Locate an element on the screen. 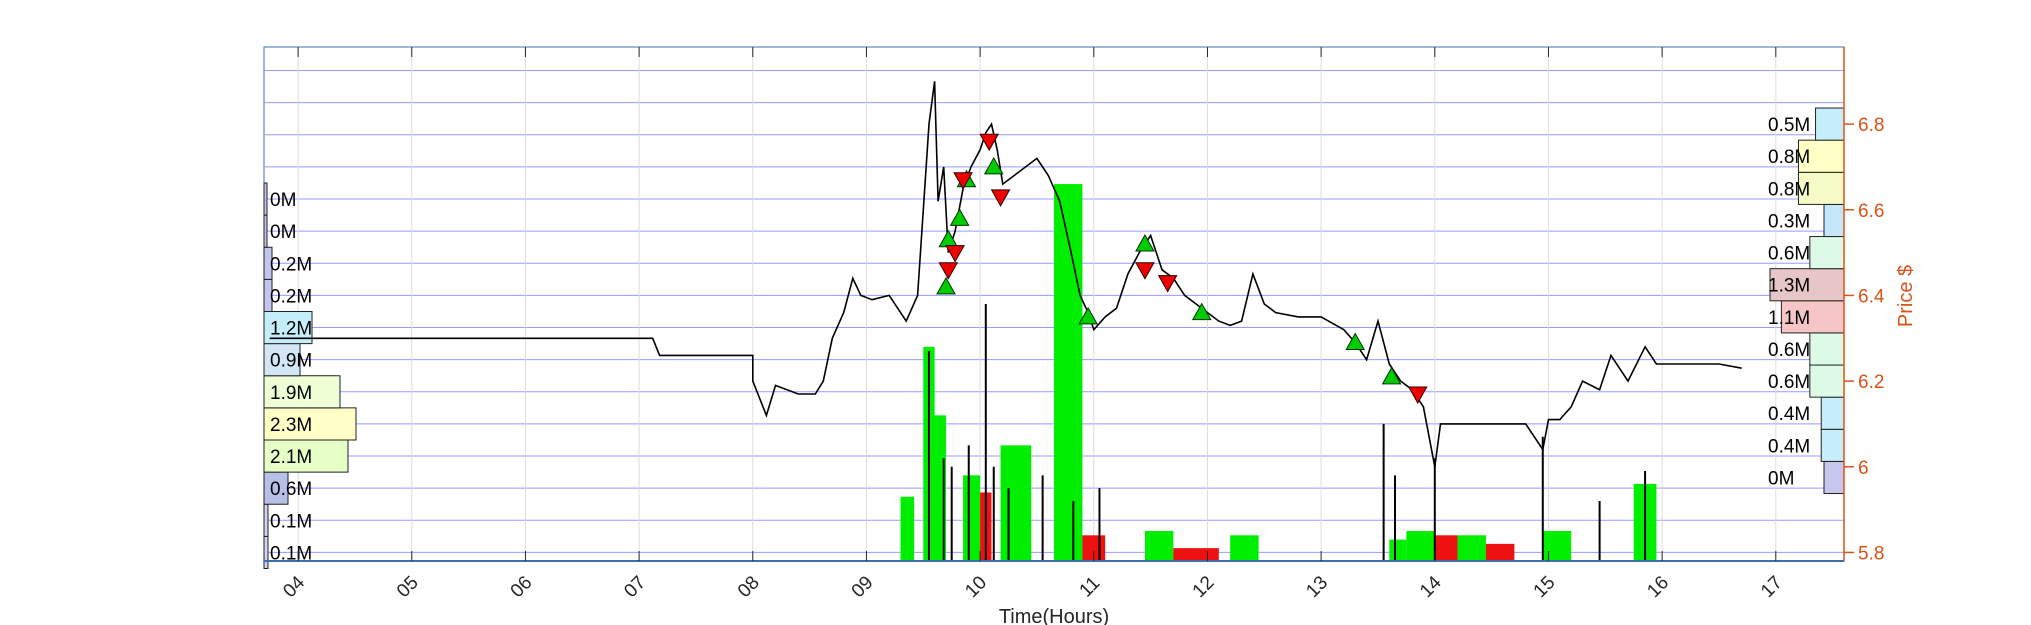  x-tick-label: 16 is located at coordinates (1658, 587).